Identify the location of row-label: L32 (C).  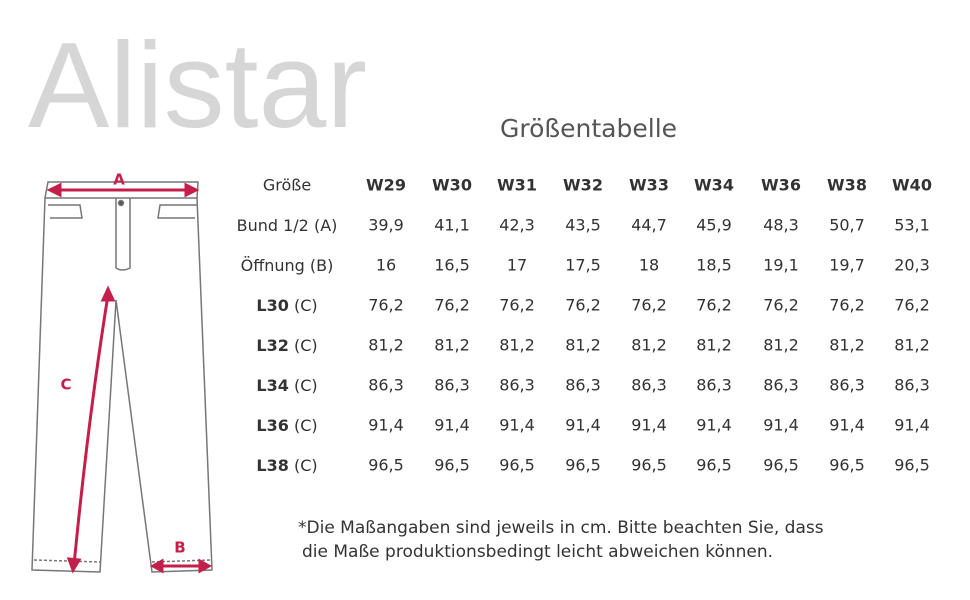
(286, 345).